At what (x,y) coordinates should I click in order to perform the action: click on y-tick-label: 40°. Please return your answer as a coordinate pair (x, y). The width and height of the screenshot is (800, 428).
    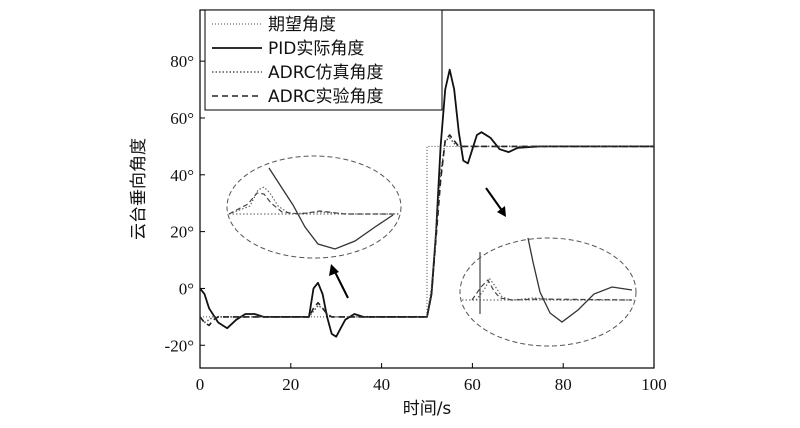
    Looking at the image, I should click on (182, 175).